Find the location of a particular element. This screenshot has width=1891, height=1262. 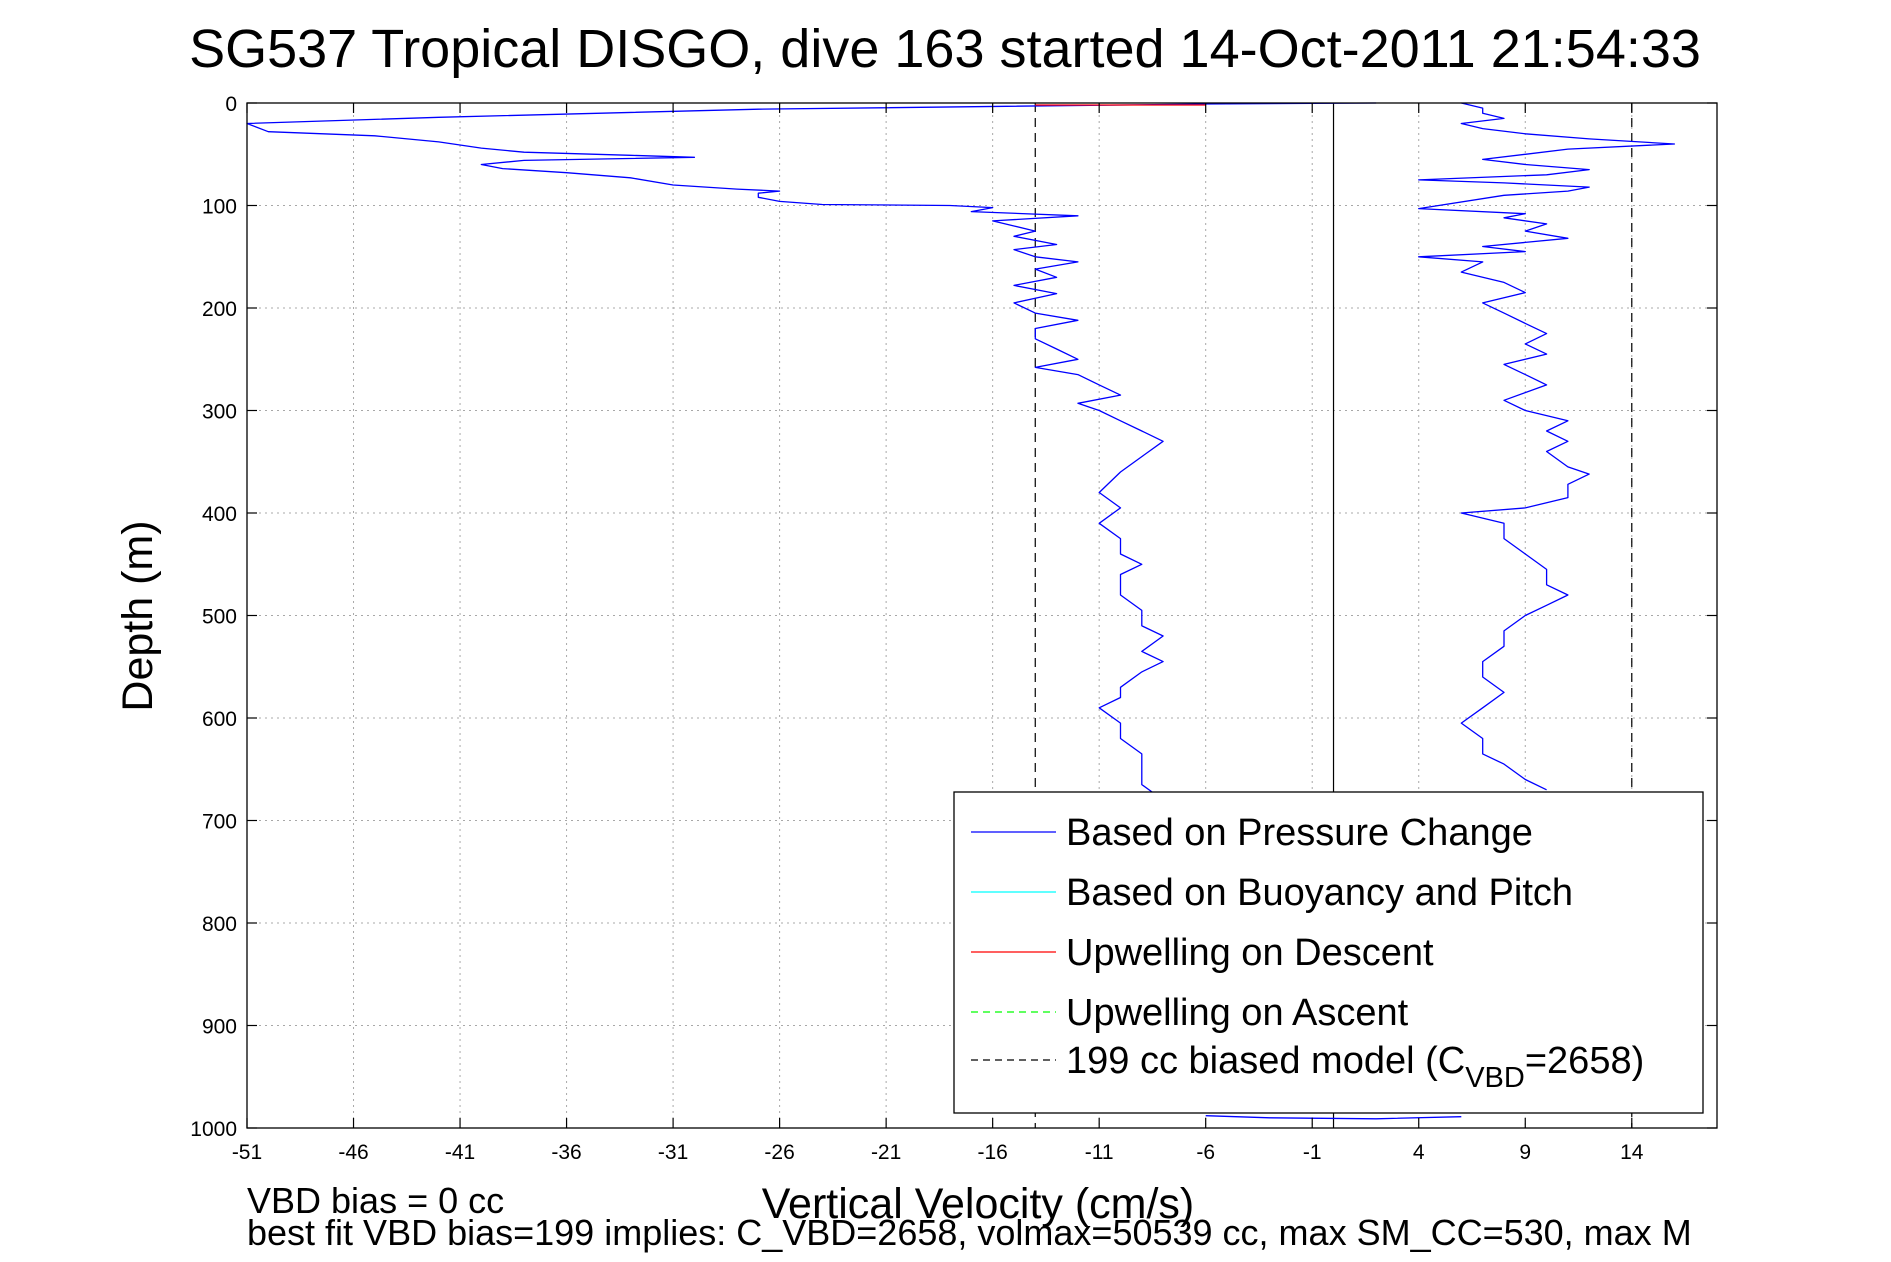

x-tick-label: -11 is located at coordinates (1099, 1152).